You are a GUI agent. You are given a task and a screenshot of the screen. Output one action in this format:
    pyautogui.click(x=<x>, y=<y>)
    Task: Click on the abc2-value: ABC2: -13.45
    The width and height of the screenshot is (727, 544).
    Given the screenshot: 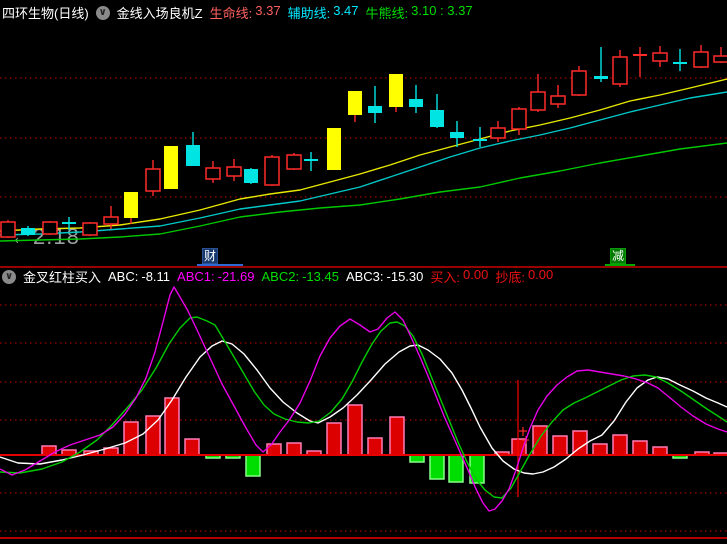 What is the action you would take?
    pyautogui.click(x=300, y=276)
    